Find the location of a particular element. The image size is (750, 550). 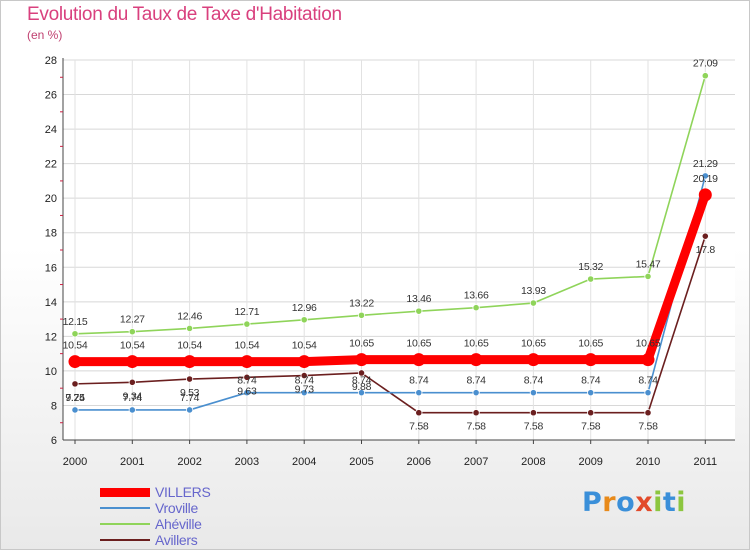

data-label: 17.8 is located at coordinates (706, 250).